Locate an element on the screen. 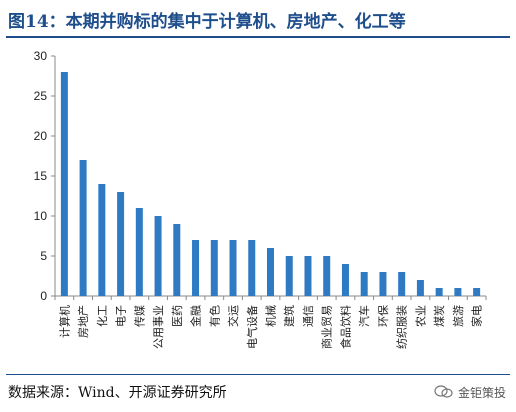  y-tick-label: 5 is located at coordinates (43, 256).